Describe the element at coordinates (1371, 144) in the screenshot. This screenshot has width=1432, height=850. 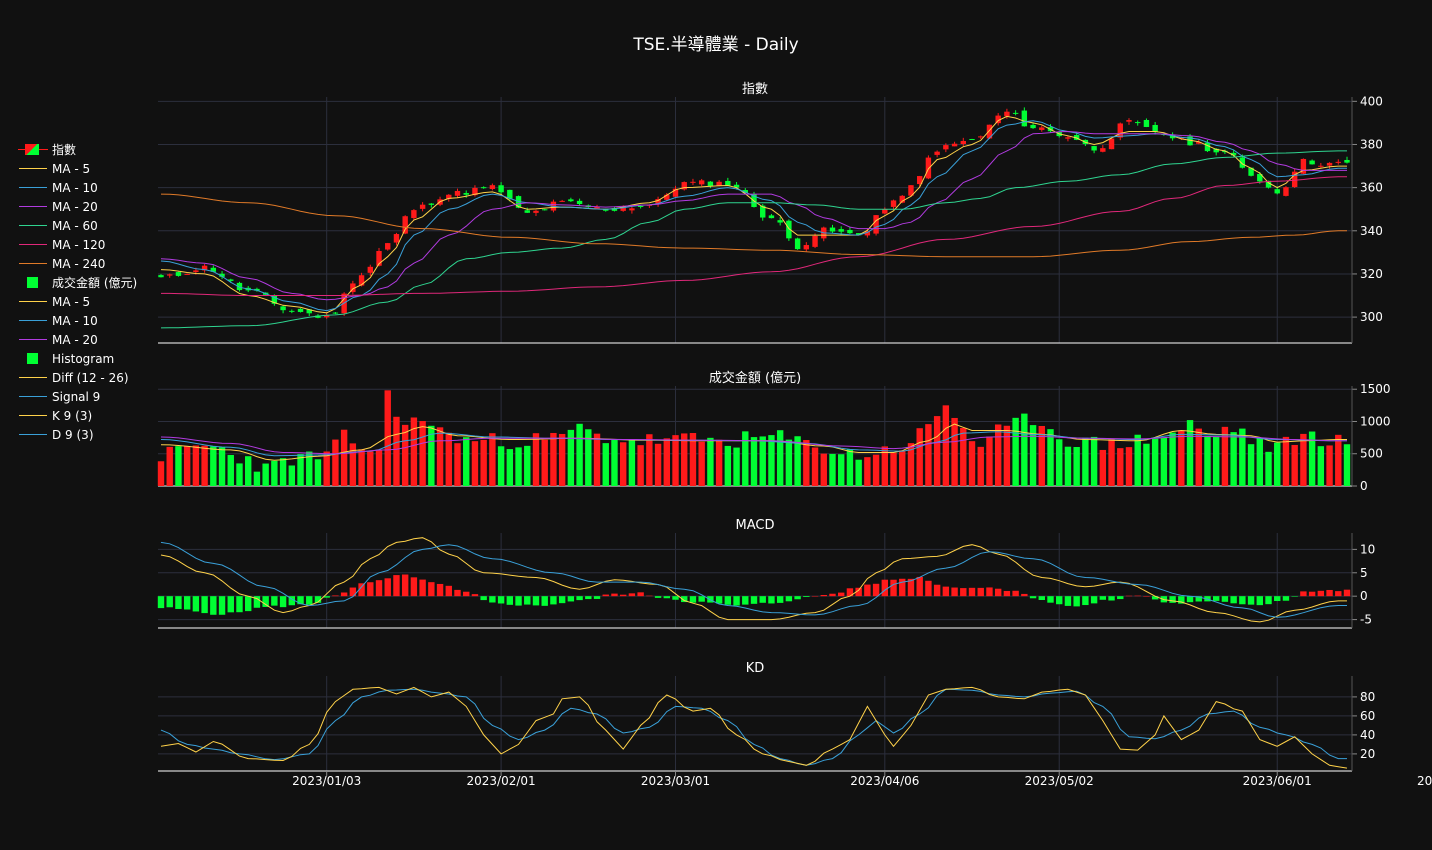
I see `y-tick-label: 380` at that location.